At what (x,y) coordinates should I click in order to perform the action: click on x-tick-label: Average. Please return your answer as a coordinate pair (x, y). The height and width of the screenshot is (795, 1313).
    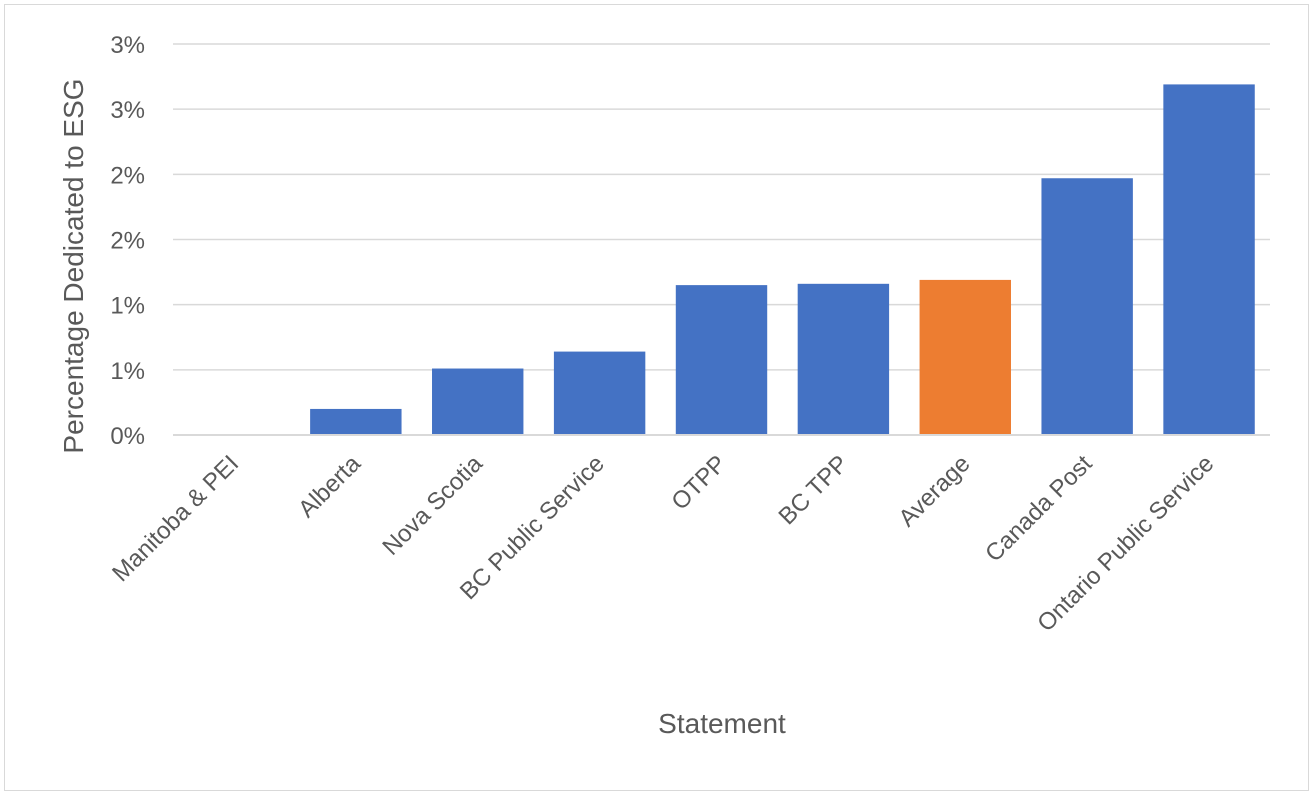
    Looking at the image, I should click on (935, 491).